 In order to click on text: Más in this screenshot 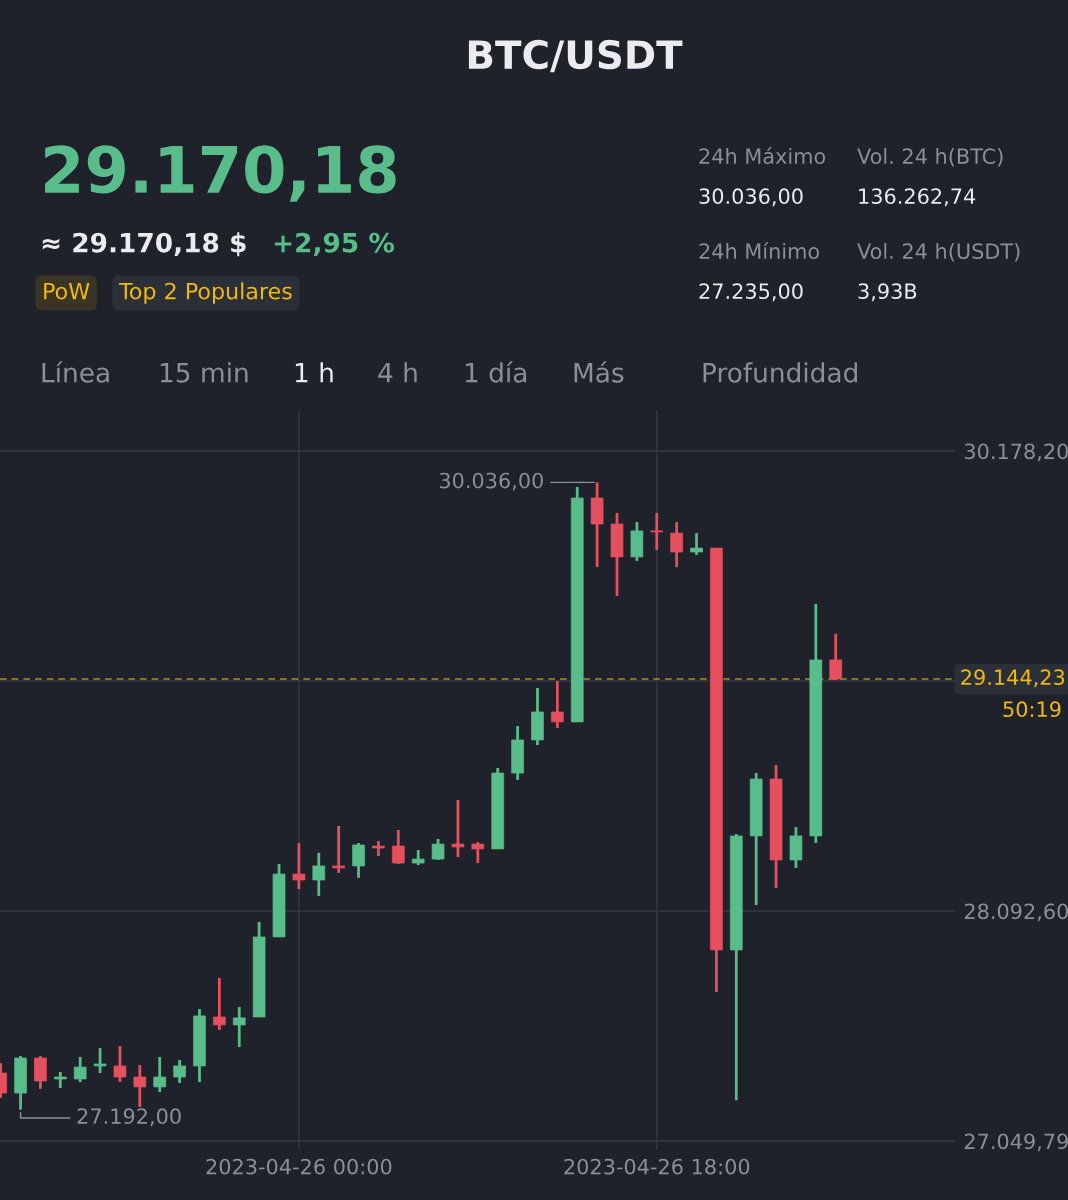, I will do `click(599, 372)`.